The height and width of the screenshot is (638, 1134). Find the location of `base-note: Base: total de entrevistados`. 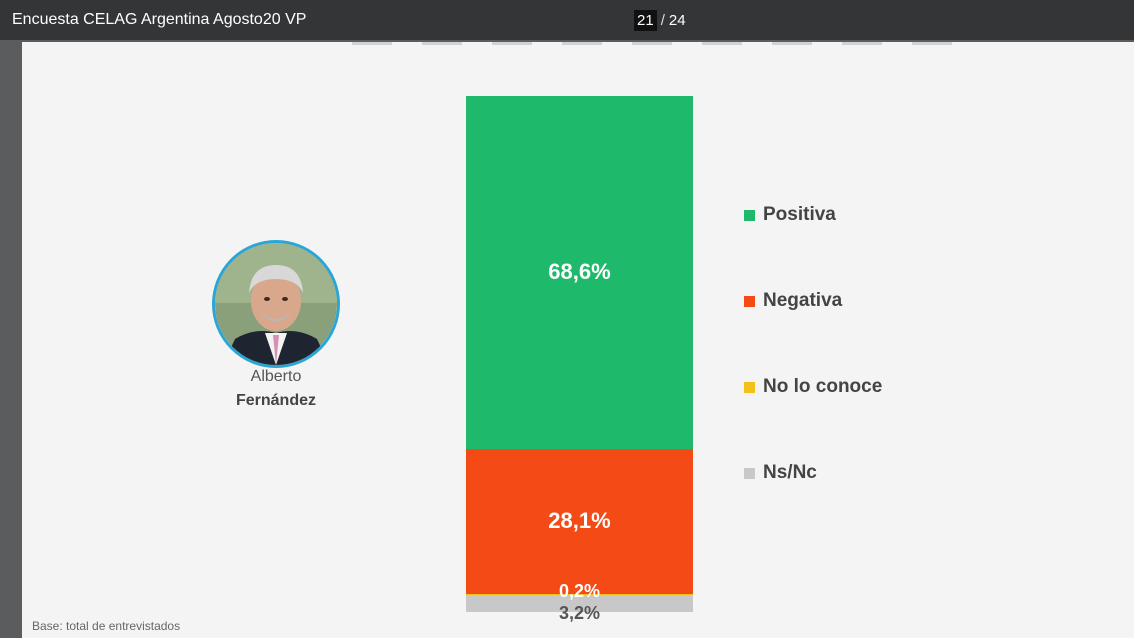

base-note: Base: total de entrevistados is located at coordinates (106, 626).